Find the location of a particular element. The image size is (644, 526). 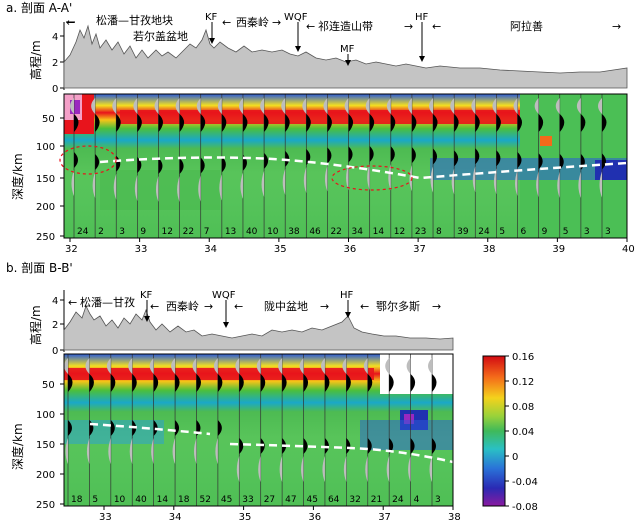

trace-count: 45 is located at coordinates (226, 500).